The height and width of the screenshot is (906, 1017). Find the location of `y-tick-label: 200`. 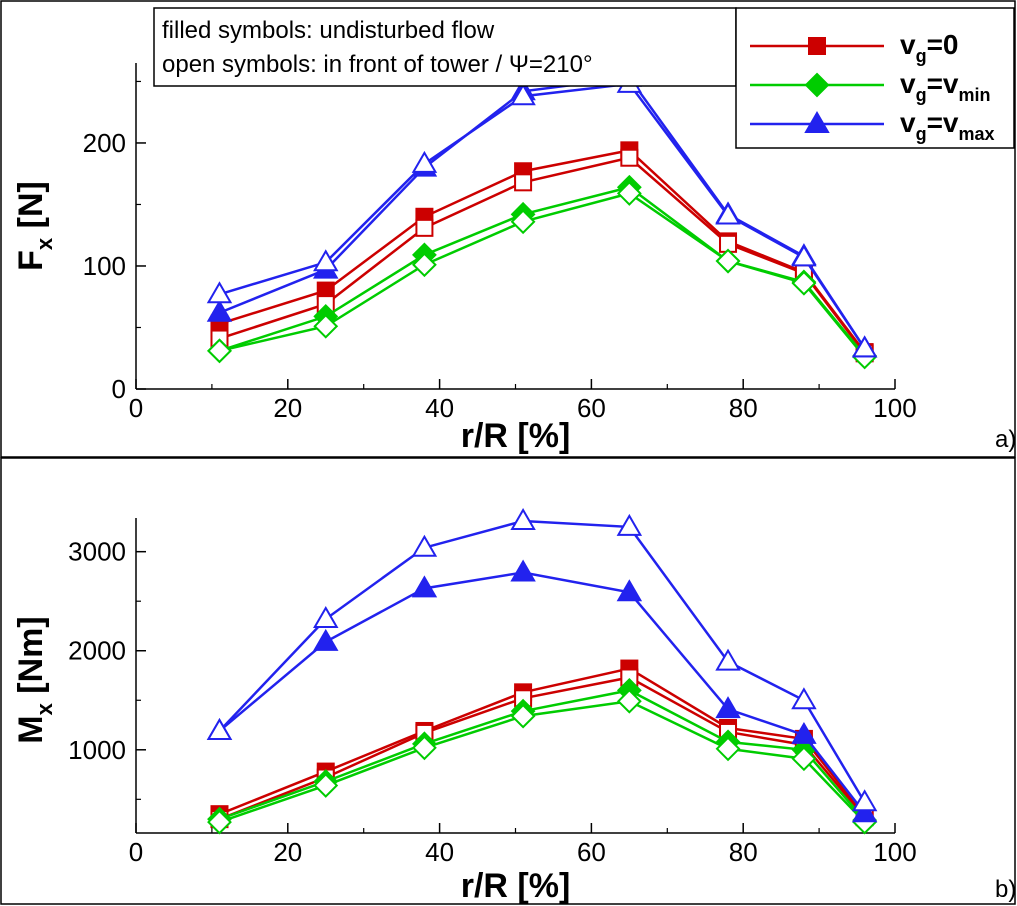

y-tick-label: 200 is located at coordinates (104, 143).